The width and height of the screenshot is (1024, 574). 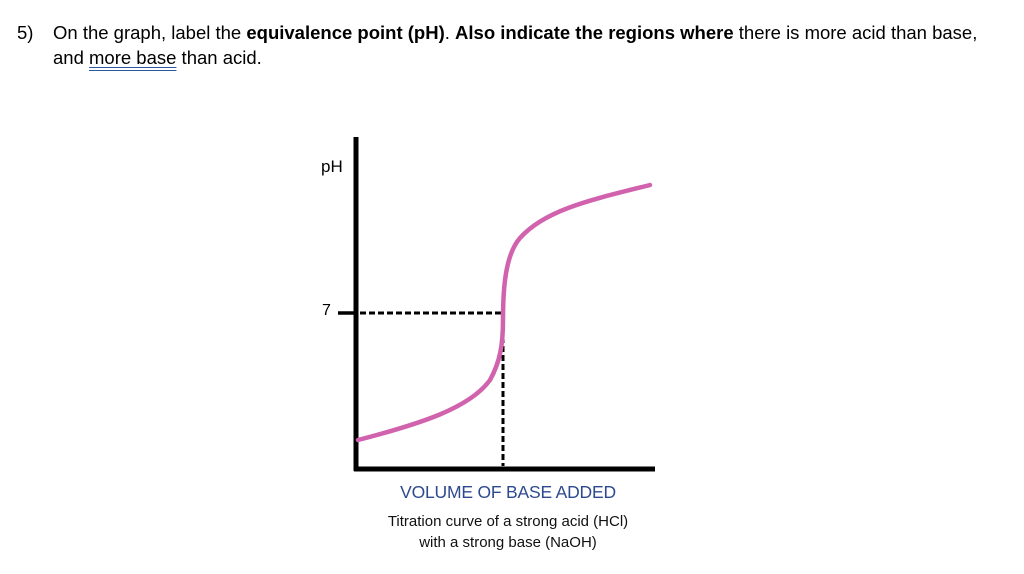 I want to click on more-base-phrase: more base, so click(x=133, y=57).